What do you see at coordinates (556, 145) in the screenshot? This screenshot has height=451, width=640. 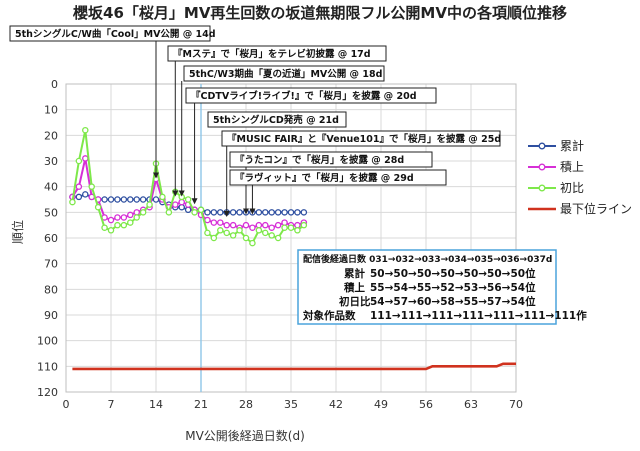 I see `legend-item: 累計` at bounding box center [556, 145].